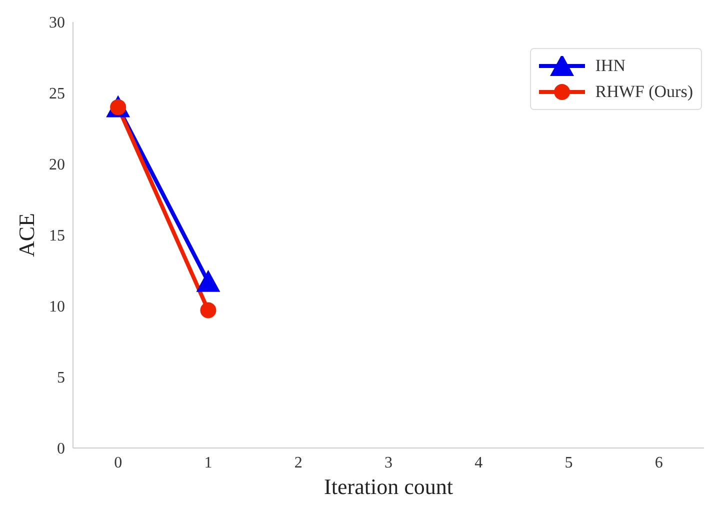 This screenshot has width=711, height=510. I want to click on y-tick-label: 5, so click(61, 378).